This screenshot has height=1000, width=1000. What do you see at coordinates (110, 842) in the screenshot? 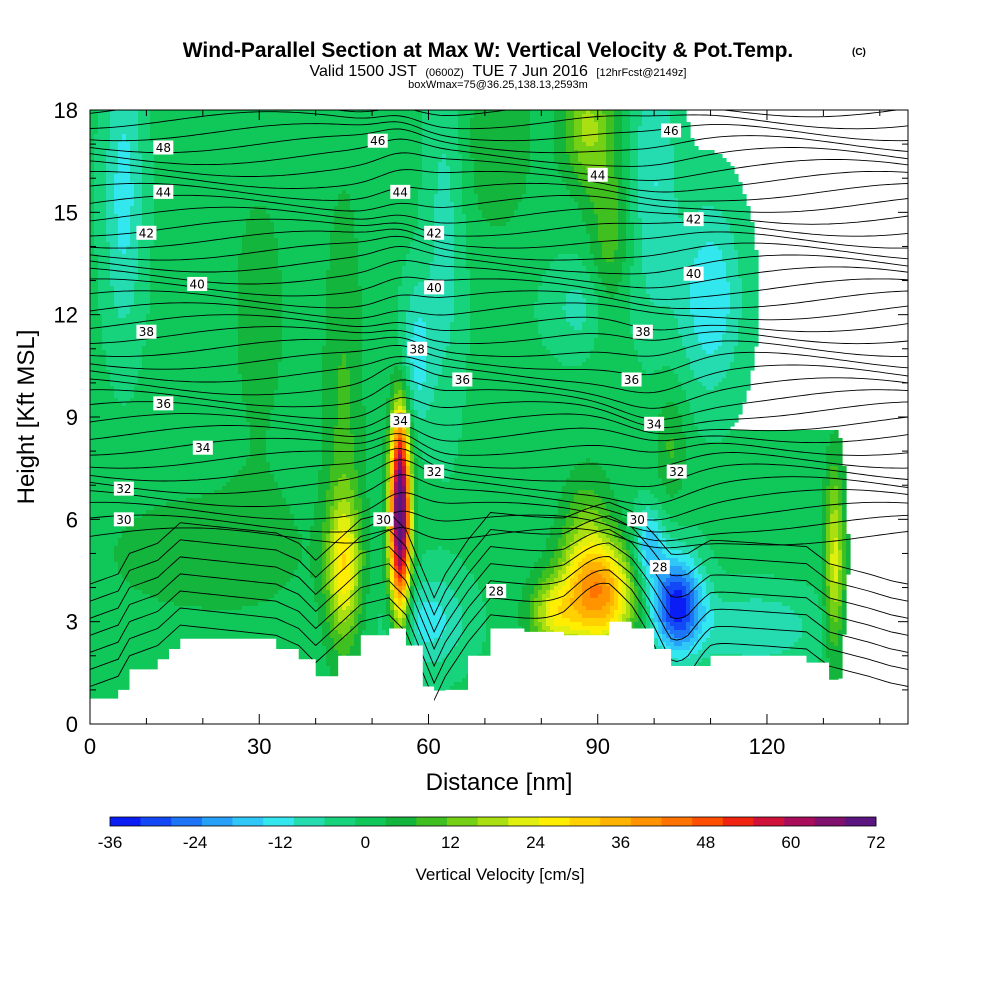
I see `colorbar-tick-label: -36` at bounding box center [110, 842].